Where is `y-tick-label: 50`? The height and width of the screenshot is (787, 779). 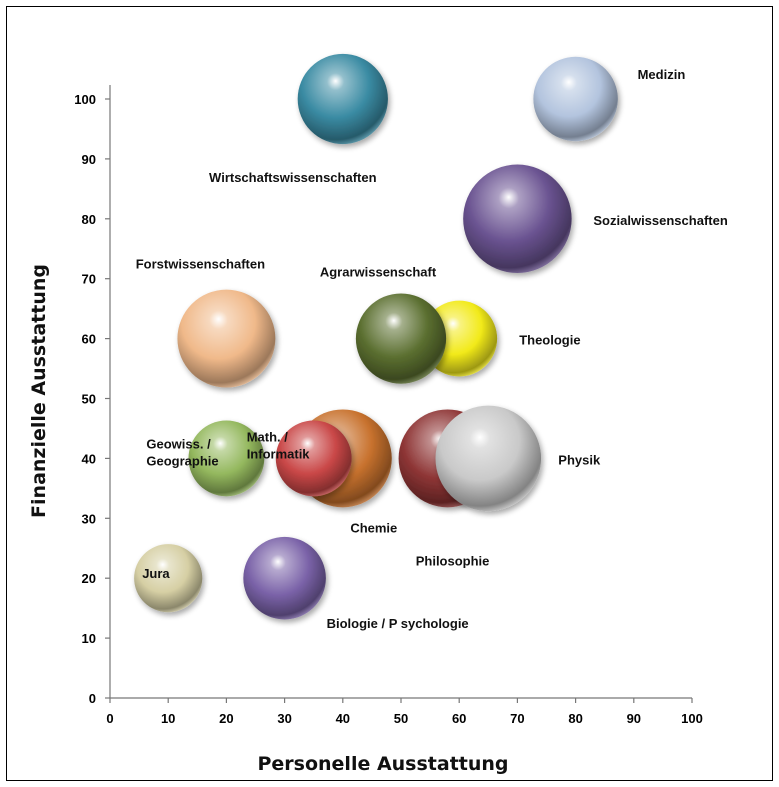
y-tick-label: 50 is located at coordinates (89, 399).